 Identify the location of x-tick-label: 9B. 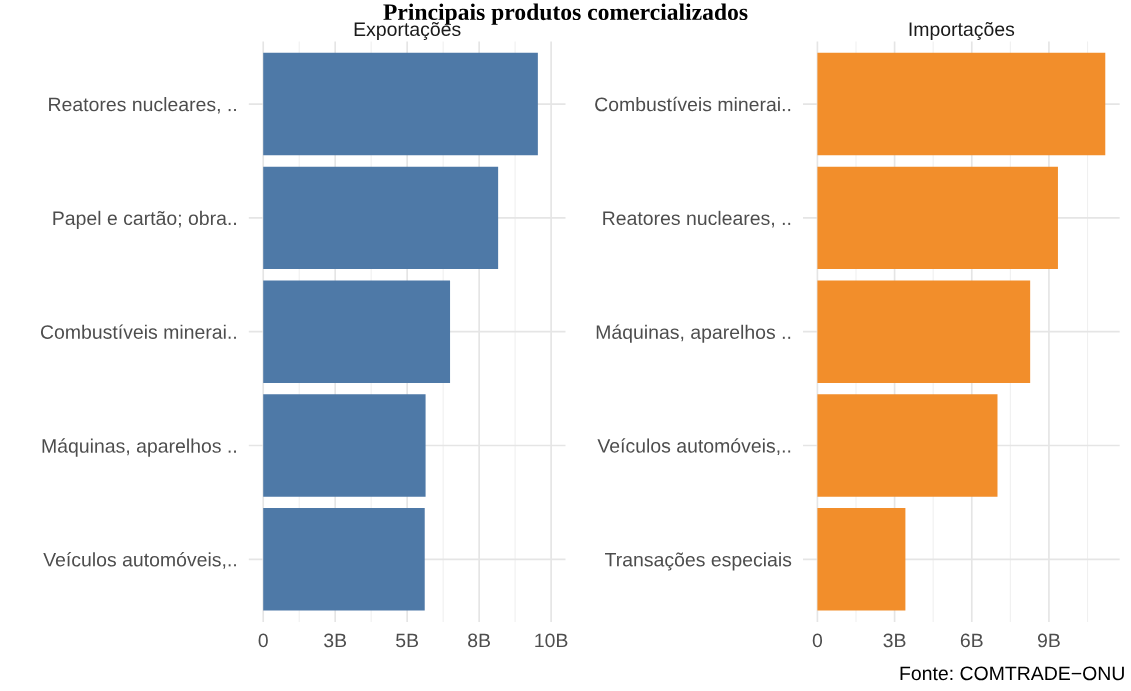
(1048, 640).